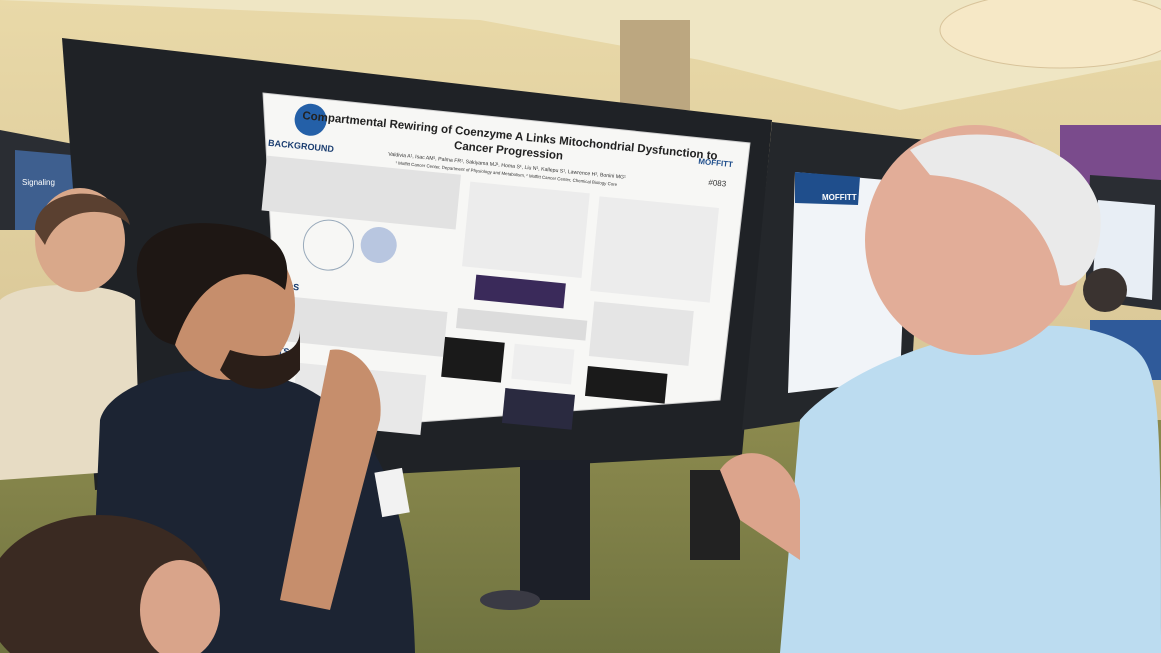 Image resolution: width=1161 pixels, height=653 pixels. I want to click on badge, so click(392, 492).